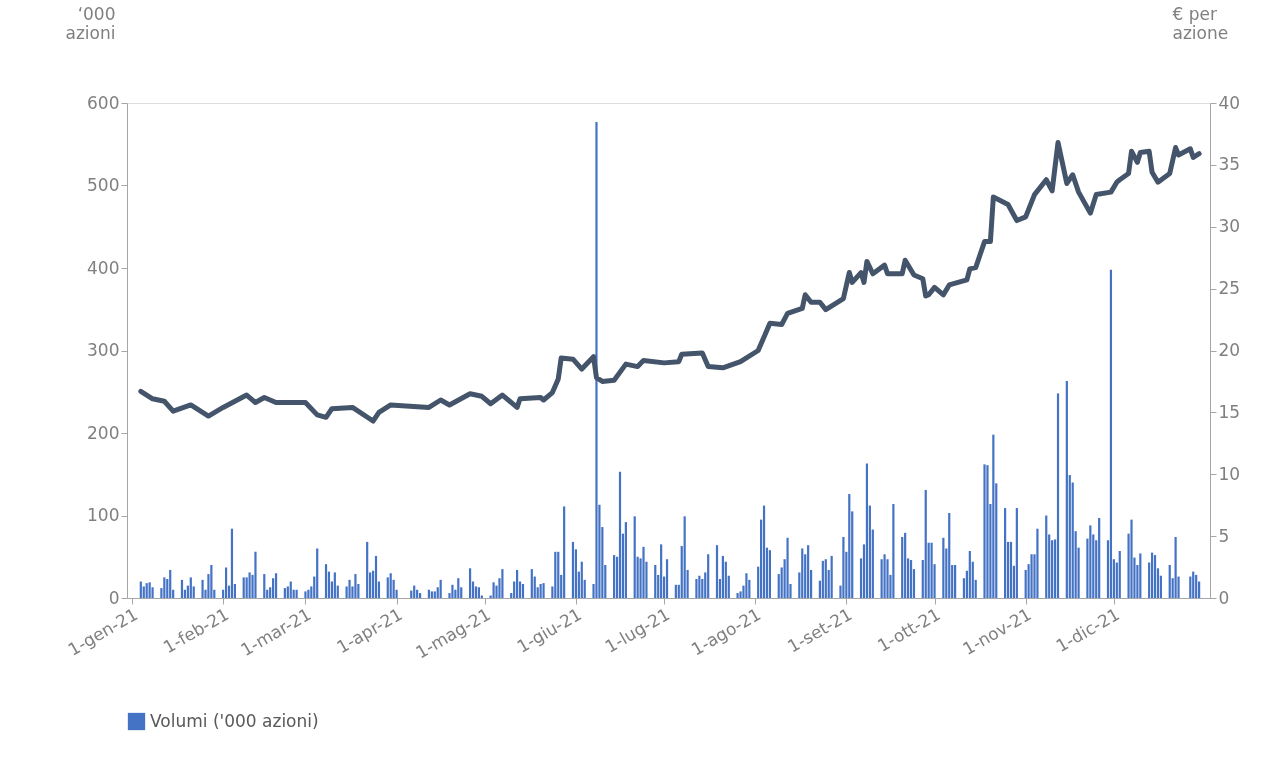 The width and height of the screenshot is (1278, 767). Describe the element at coordinates (114, 597) in the screenshot. I see `y-tick-label: 0` at that location.